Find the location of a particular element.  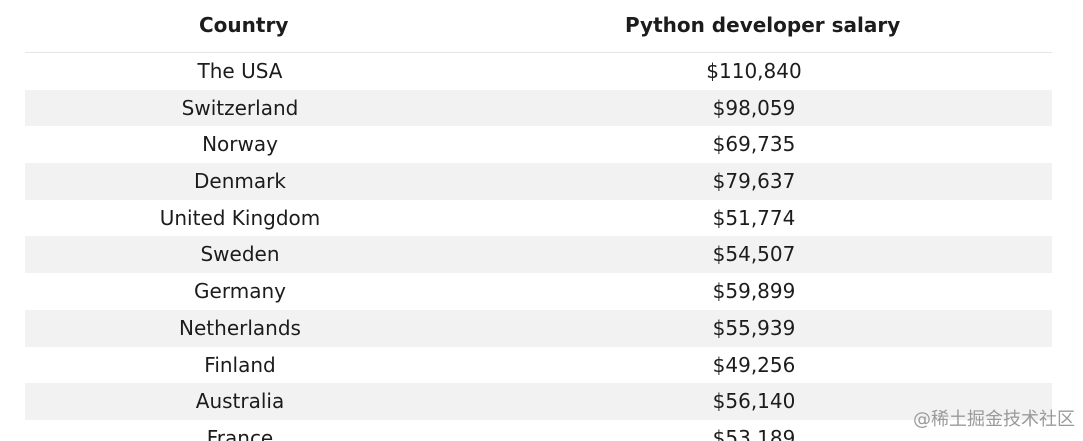

salary-cell: $98,059 is located at coordinates (754, 107).